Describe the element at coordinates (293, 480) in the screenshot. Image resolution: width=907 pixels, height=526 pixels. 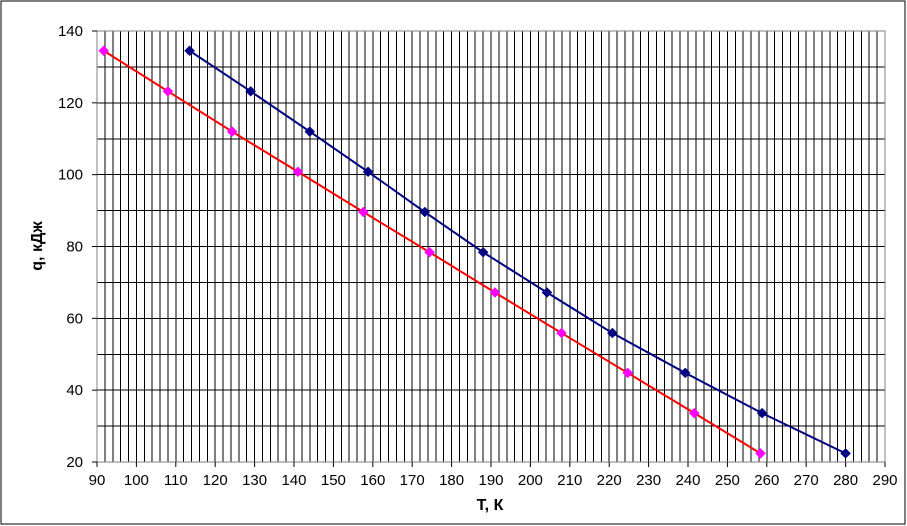
I see `x-tick-label: 140` at that location.